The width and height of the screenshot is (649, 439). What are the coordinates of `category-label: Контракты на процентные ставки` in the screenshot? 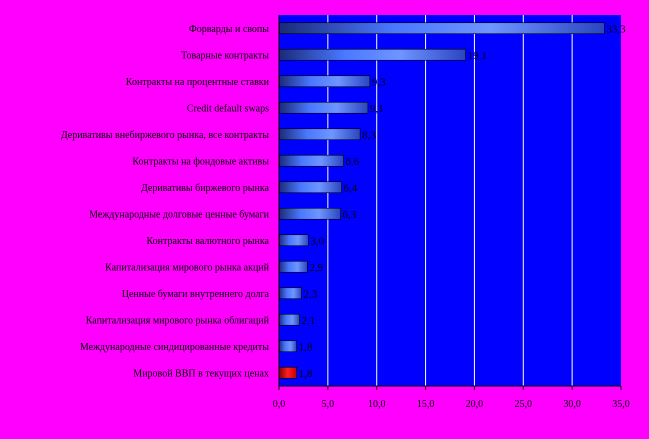 It's located at (198, 82).